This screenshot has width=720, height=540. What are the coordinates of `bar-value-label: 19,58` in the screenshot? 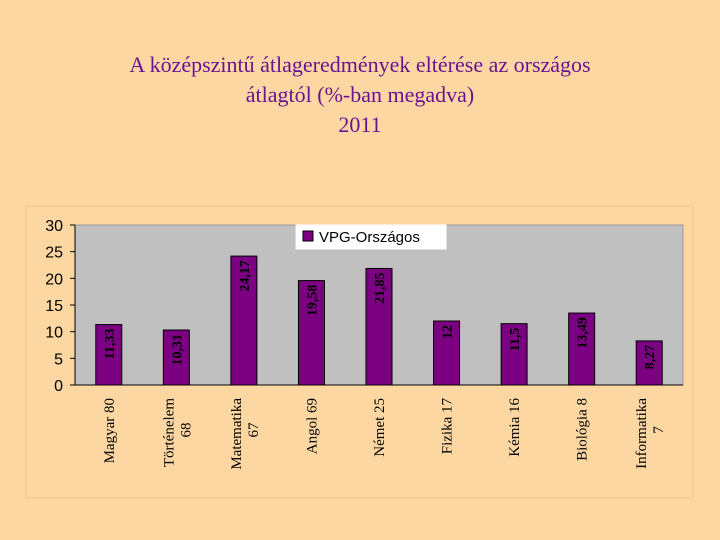 It's located at (312, 301).